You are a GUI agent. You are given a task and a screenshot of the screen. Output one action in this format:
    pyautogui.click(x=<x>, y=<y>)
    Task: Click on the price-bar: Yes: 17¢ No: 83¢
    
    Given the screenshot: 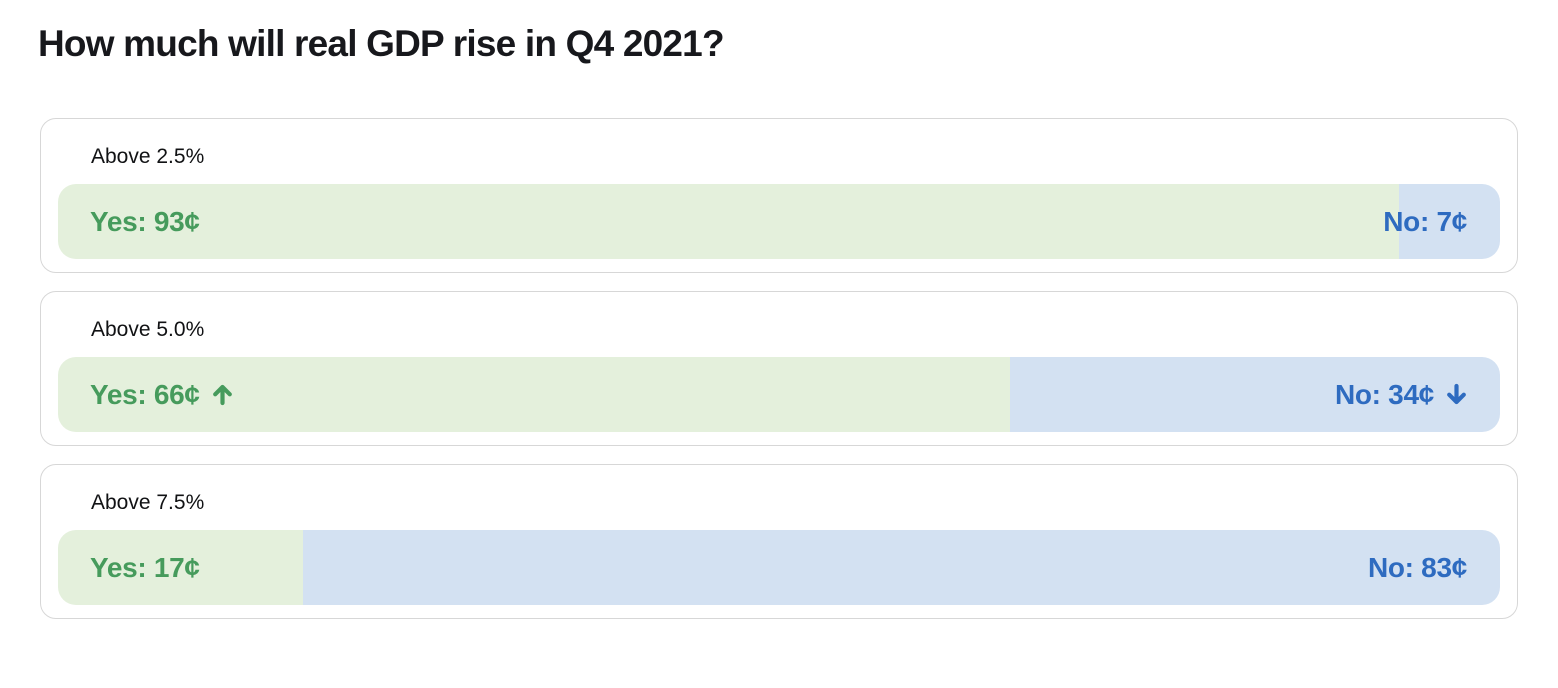 What is the action you would take?
    pyautogui.click(x=779, y=567)
    